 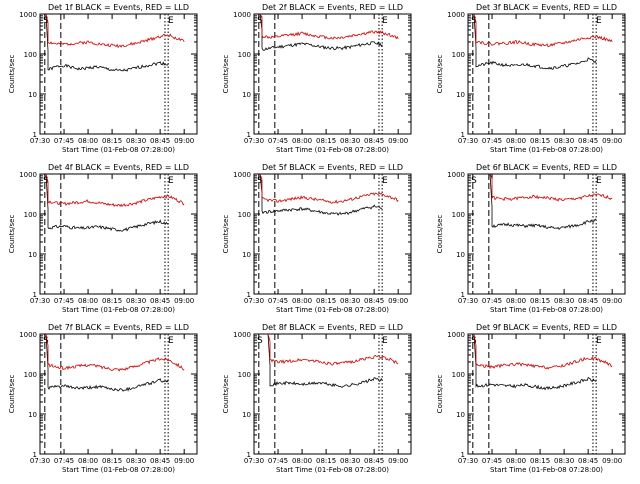 I want to click on plot-title: Det 7f BLACK = Events, RED = LLD, so click(x=118, y=327).